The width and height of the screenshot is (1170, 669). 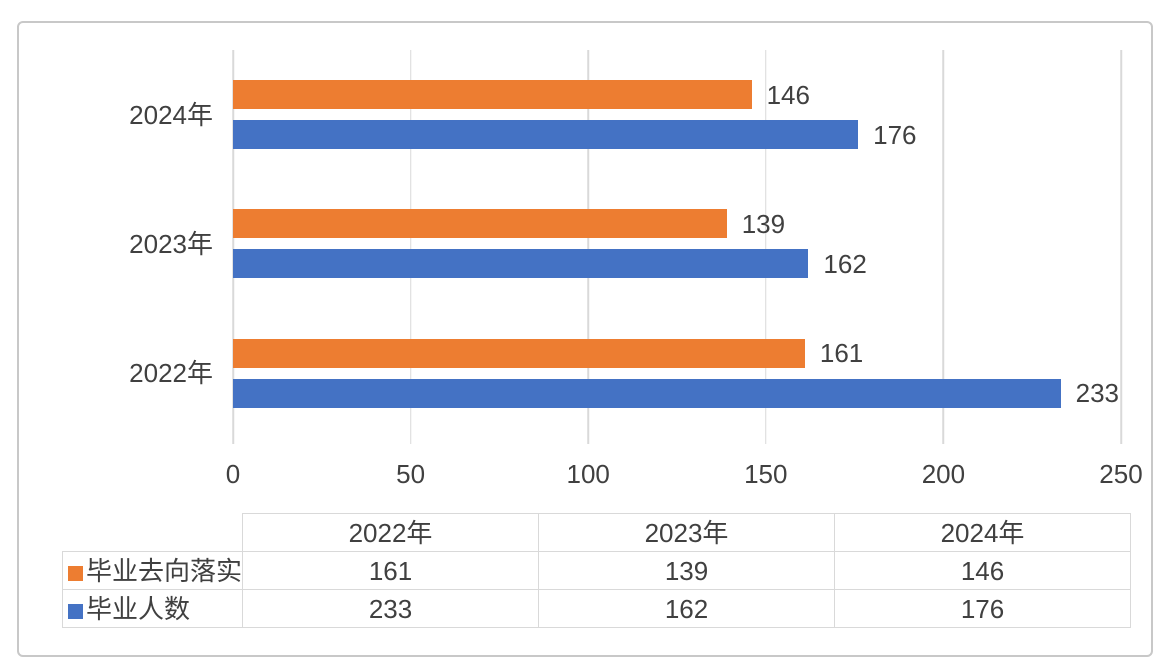 What do you see at coordinates (171, 114) in the screenshot?
I see `category-axis-label: 2024年` at bounding box center [171, 114].